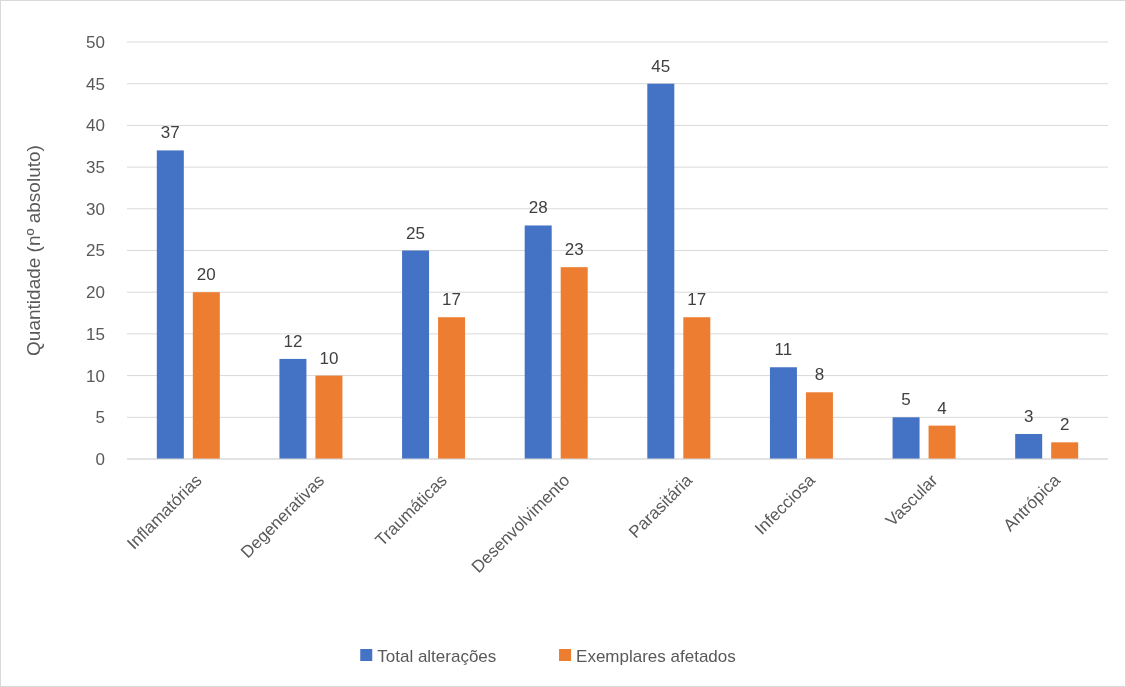 This screenshot has width=1126, height=687. I want to click on data-label: 20, so click(206, 275).